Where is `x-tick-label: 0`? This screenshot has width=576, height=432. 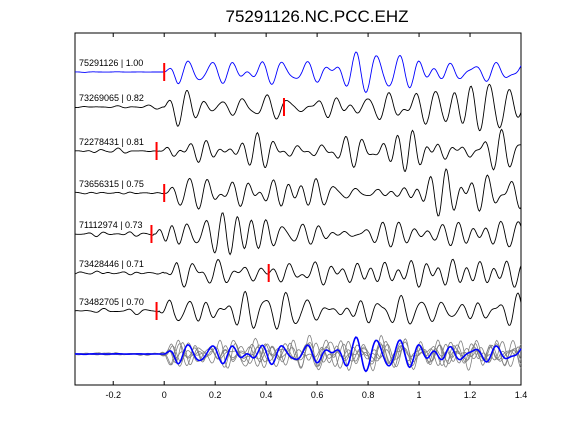 x-tick-label: 0 is located at coordinates (164, 395).